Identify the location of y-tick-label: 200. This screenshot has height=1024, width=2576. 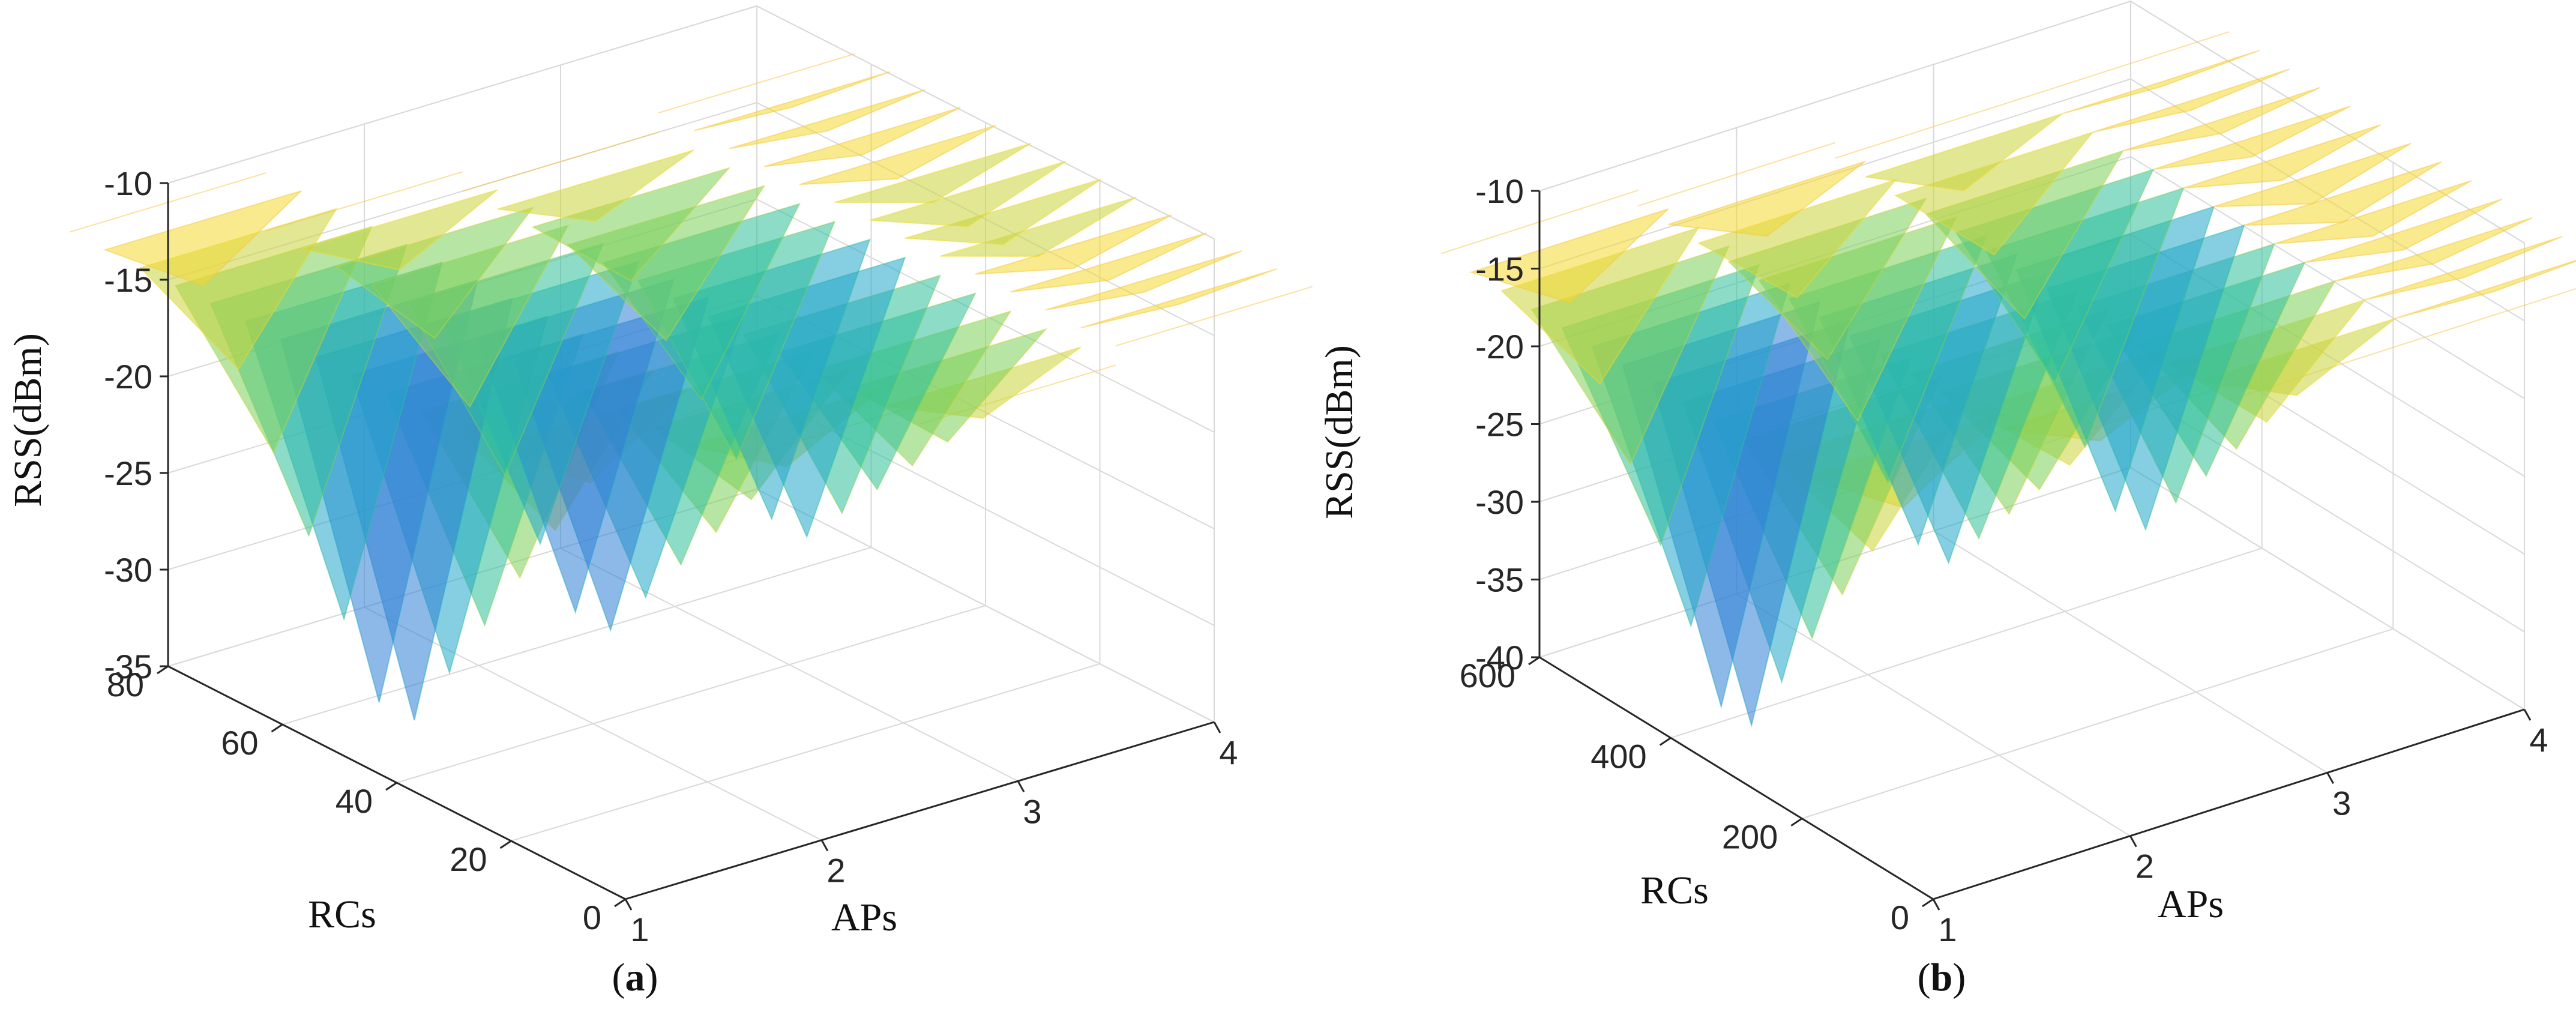
(1750, 837).